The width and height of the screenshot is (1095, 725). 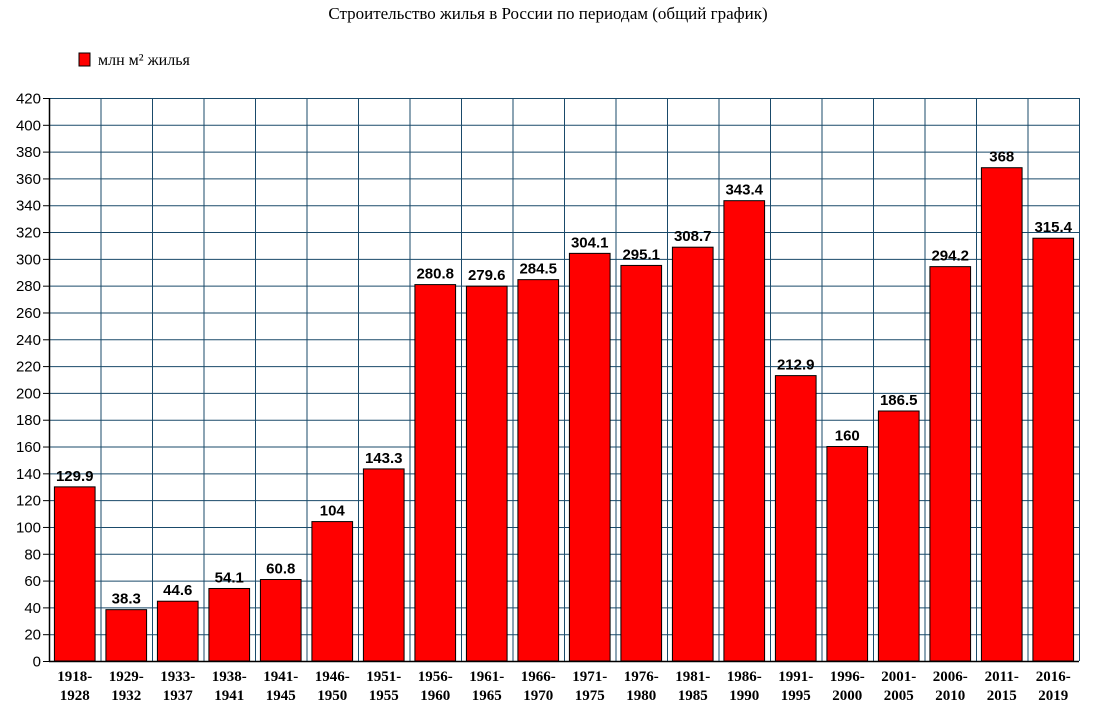 I want to click on data-label: 60.8, so click(x=280, y=568).